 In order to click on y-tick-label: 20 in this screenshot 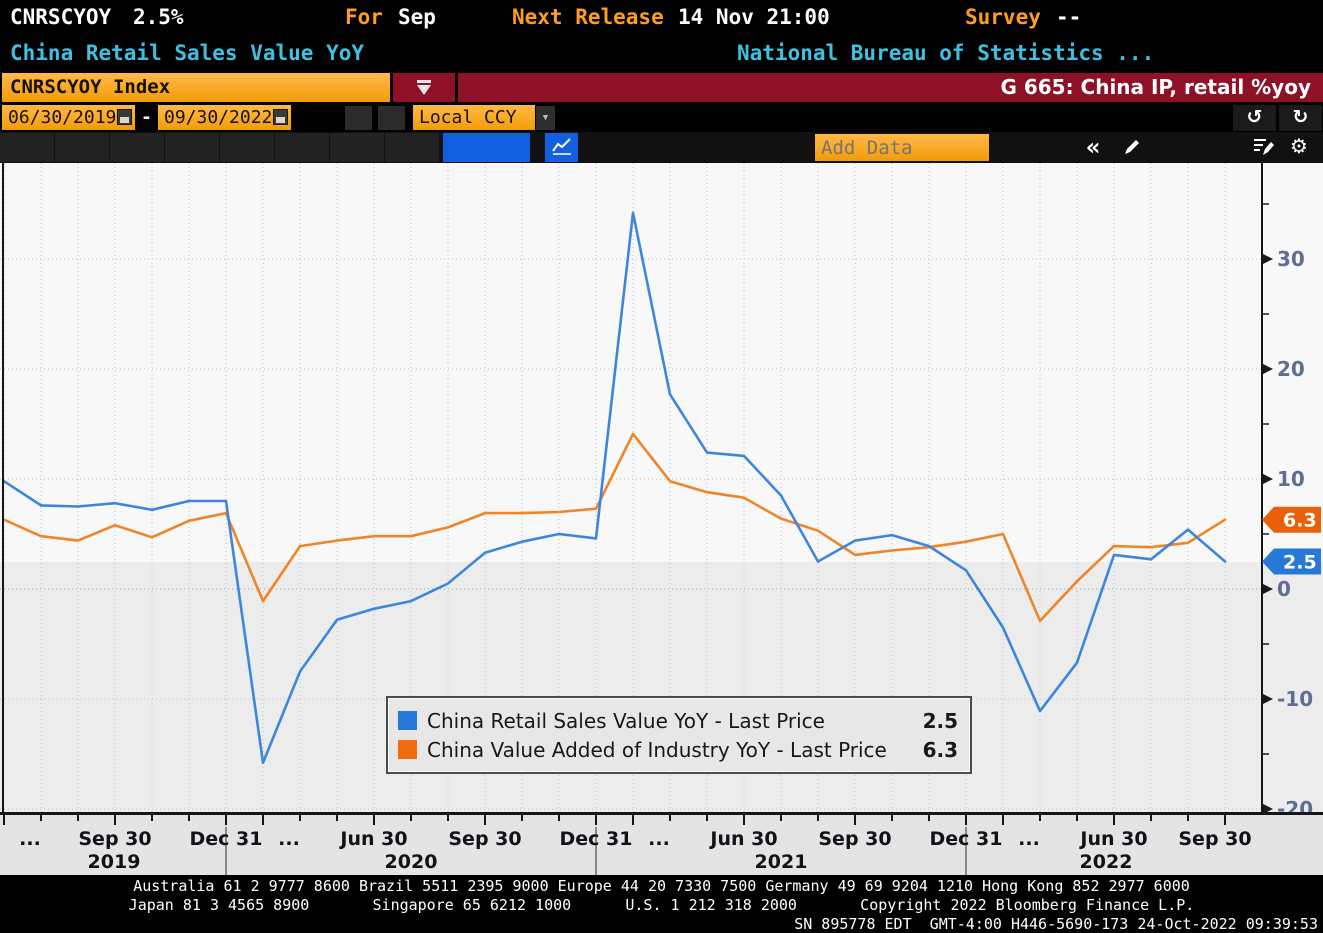, I will do `click(1291, 369)`.